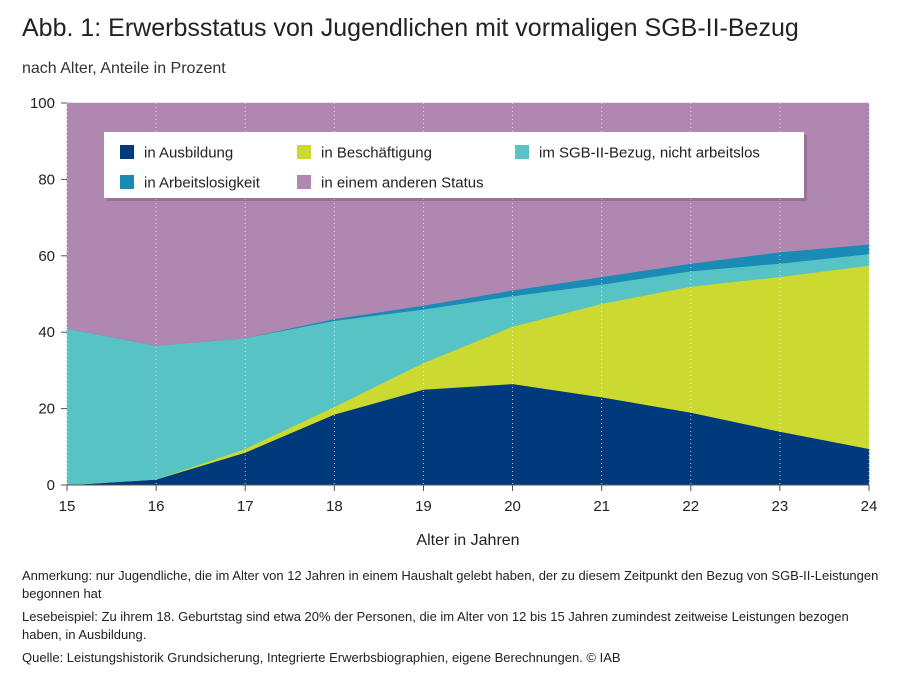 The height and width of the screenshot is (679, 900). What do you see at coordinates (467, 540) in the screenshot?
I see `x-axis-label: Alter in Jahren` at bounding box center [467, 540].